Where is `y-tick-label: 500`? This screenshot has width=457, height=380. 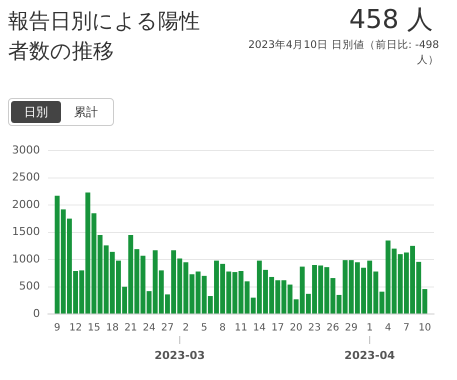
y-tick-label: 500 is located at coordinates (29, 286).